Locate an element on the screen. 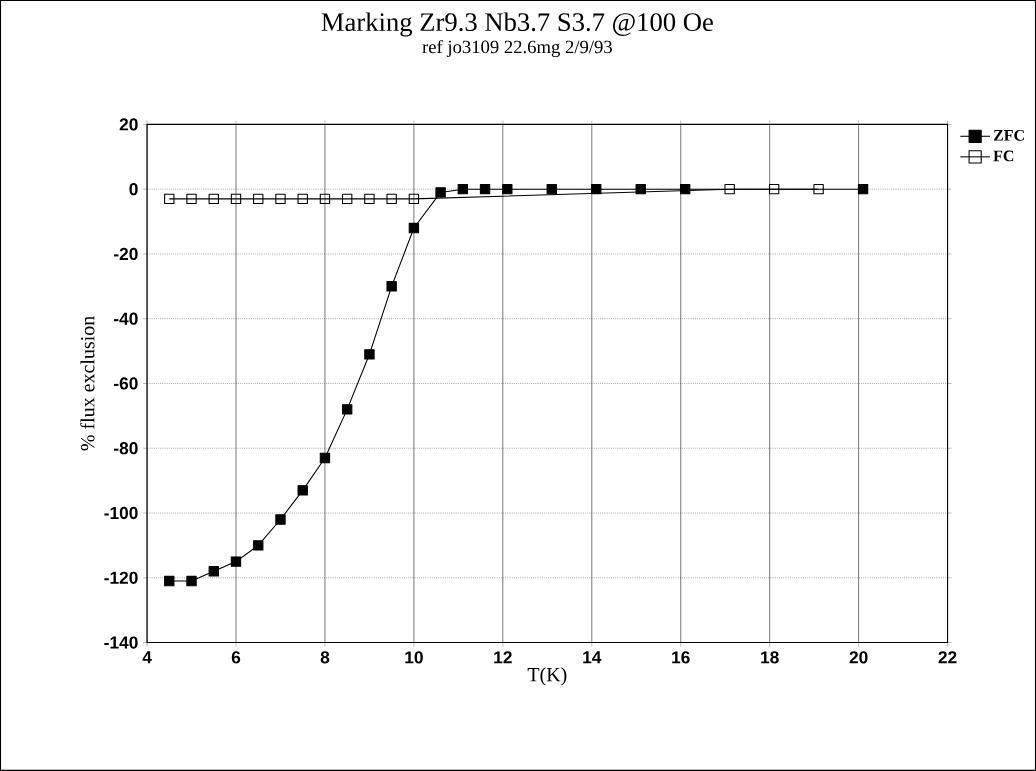 This screenshot has height=771, width=1036. y-tick-label: 20 is located at coordinates (128, 124).